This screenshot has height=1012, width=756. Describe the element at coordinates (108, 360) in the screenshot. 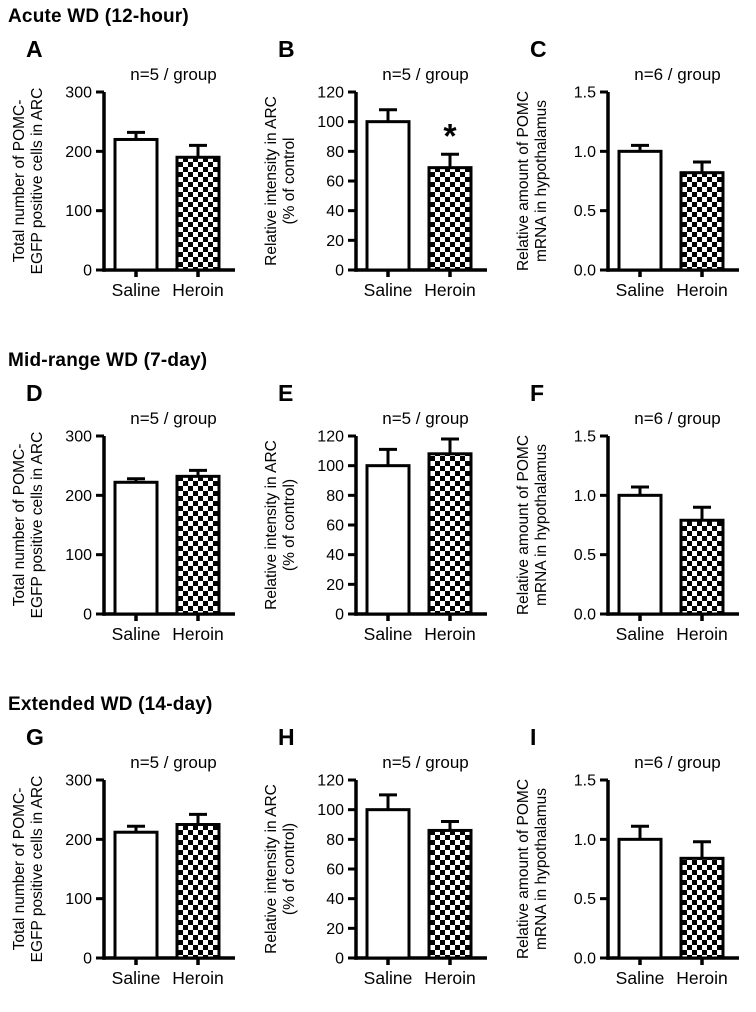

I see `section-title: Mid-range WD (7-day)` at that location.